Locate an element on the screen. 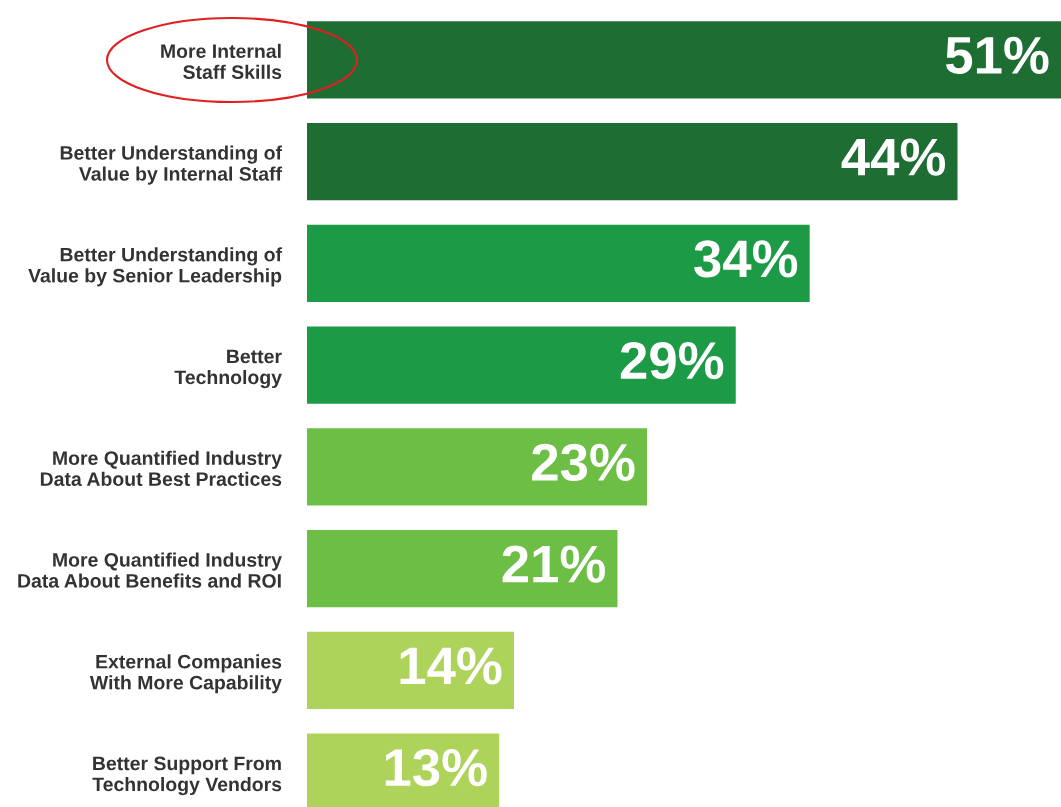 Image resolution: width=1061 pixels, height=807 pixels. data-label: 21% is located at coordinates (553, 564).